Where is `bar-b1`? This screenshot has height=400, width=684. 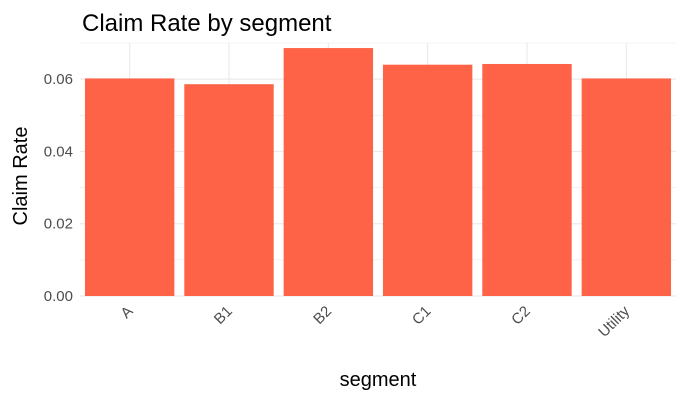 bar-b1 is located at coordinates (229, 190).